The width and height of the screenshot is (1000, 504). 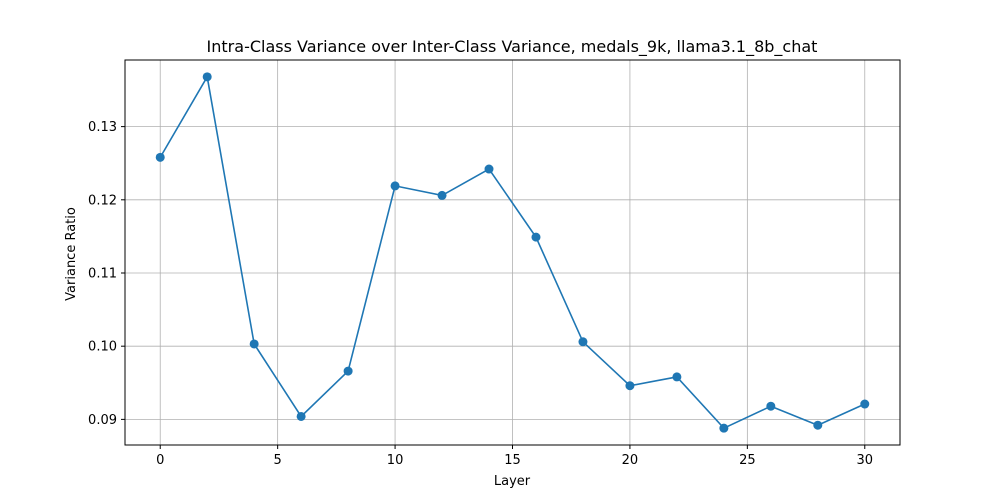 What do you see at coordinates (864, 460) in the screenshot?
I see `x-tick-label: 30` at bounding box center [864, 460].